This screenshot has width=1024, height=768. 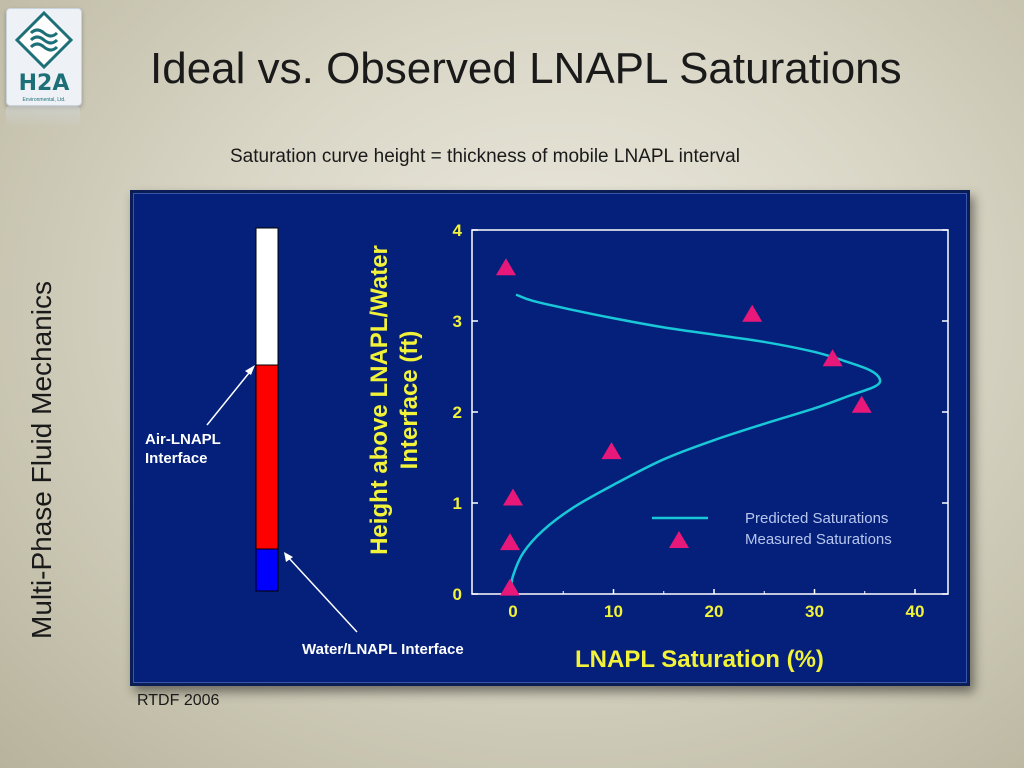 What do you see at coordinates (699, 659) in the screenshot?
I see `x-axis-label: LNAPL Saturation (%)` at bounding box center [699, 659].